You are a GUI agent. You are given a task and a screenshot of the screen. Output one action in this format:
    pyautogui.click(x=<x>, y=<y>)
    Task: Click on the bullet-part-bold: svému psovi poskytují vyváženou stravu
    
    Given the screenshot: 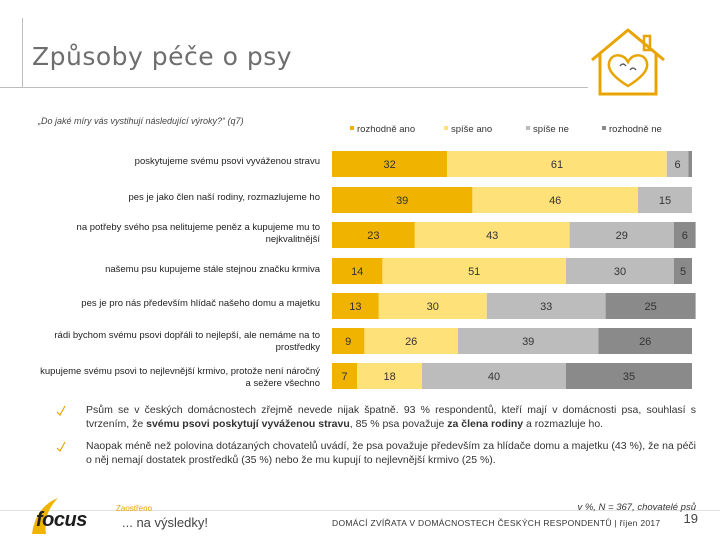 What is the action you would take?
    pyautogui.click(x=248, y=424)
    